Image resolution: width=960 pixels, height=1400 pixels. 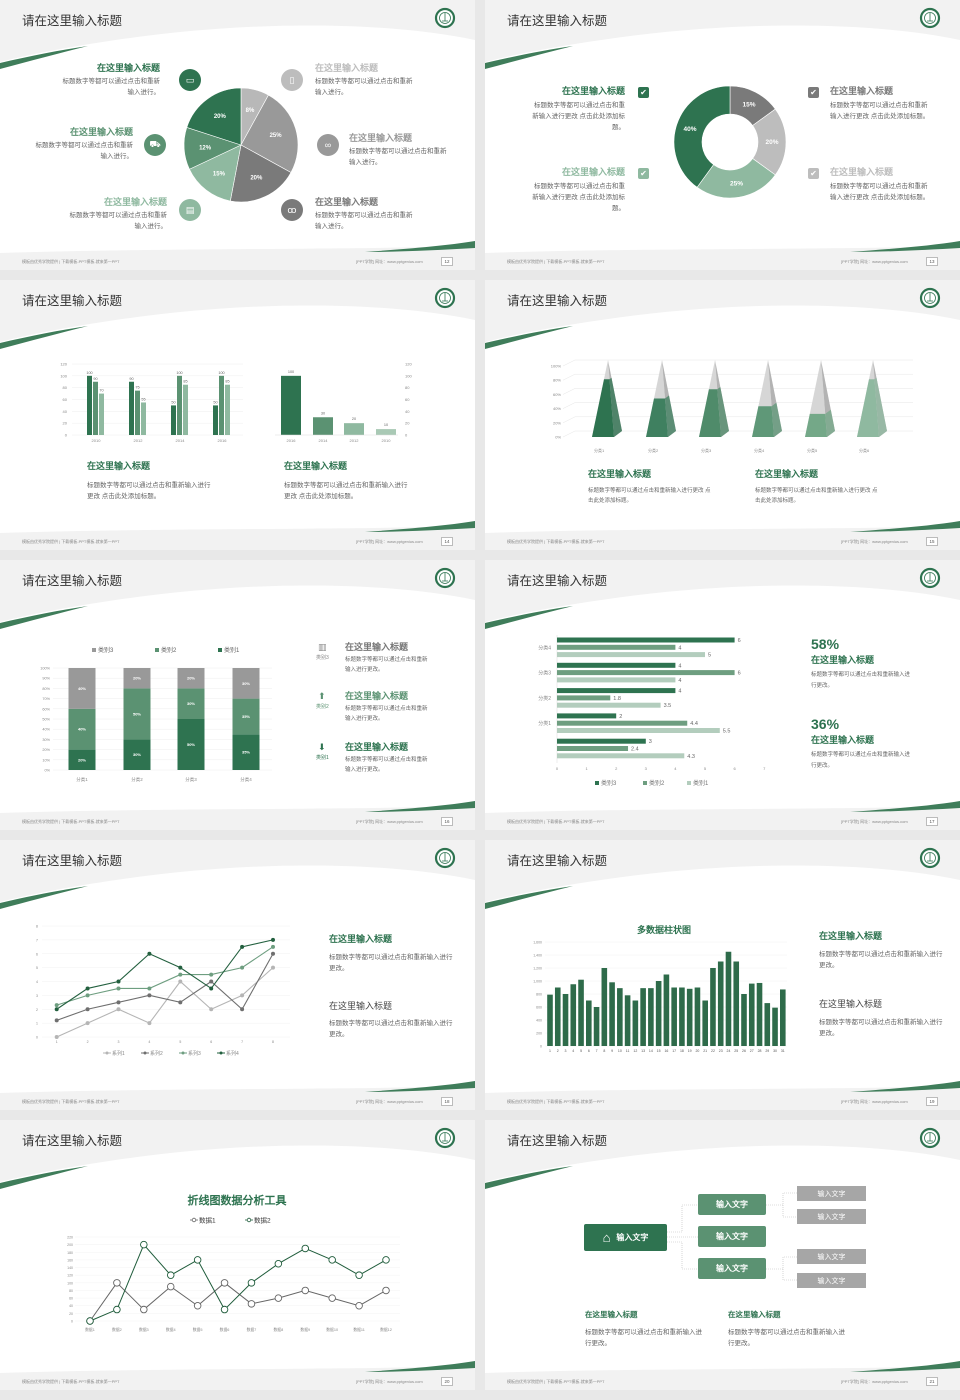 I want to click on legend-item: 数据1, so click(x=203, y=1220).